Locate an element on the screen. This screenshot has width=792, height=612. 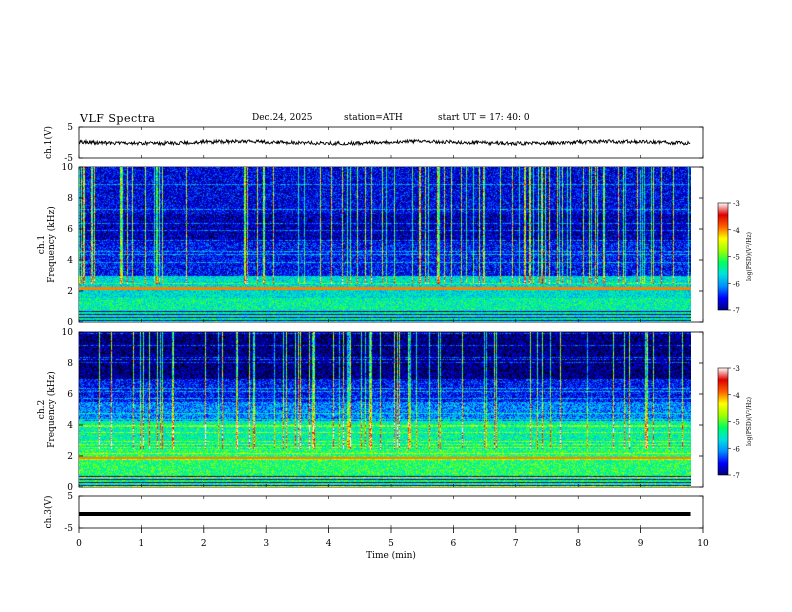
ch1-spectrogram-ytick-label: 10 is located at coordinates (68, 168).